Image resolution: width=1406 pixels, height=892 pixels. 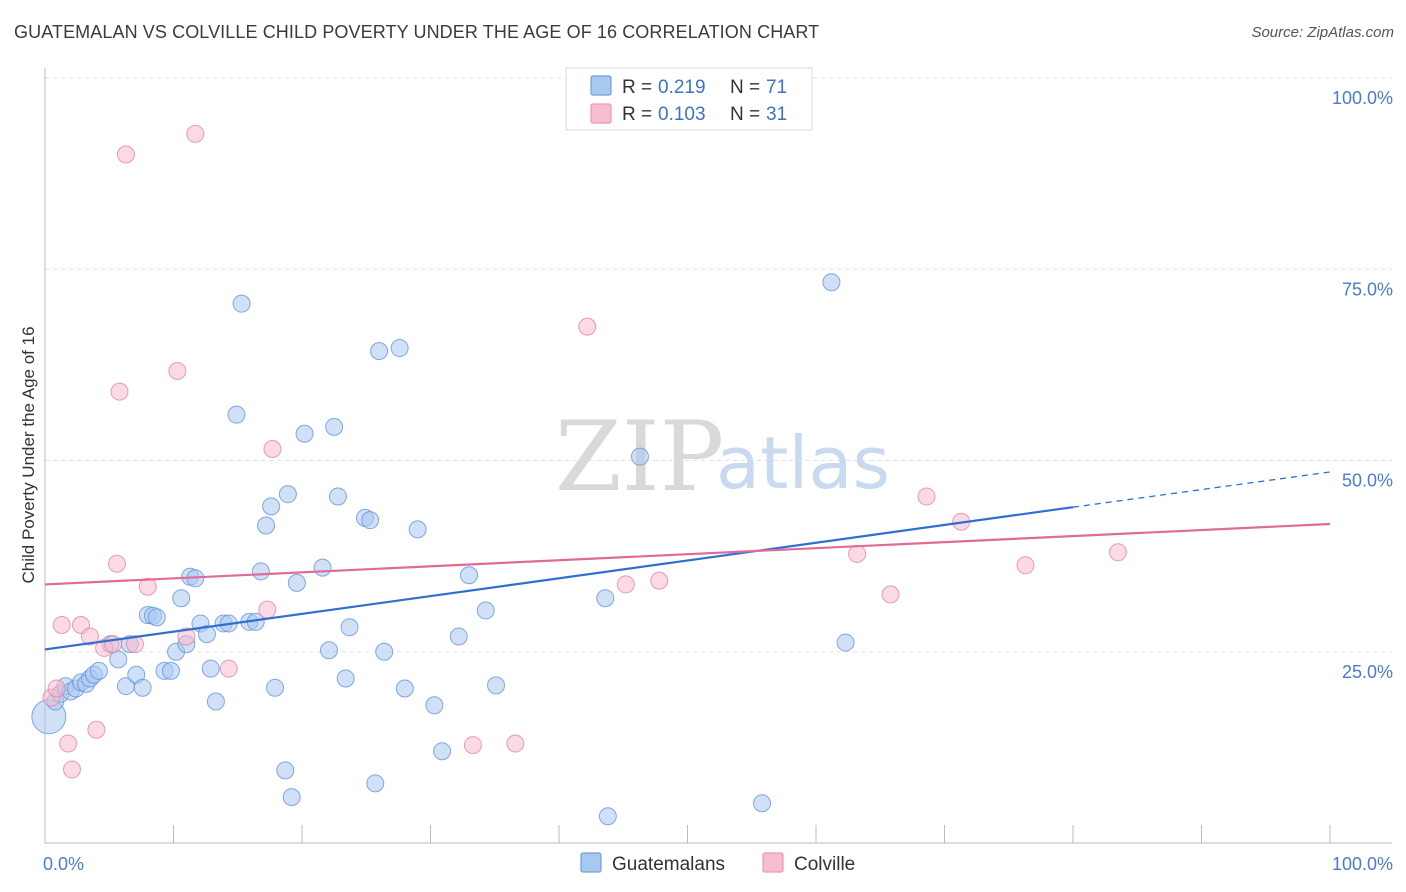 I want to click on watermark-atlas: atlas, so click(x=803, y=463).